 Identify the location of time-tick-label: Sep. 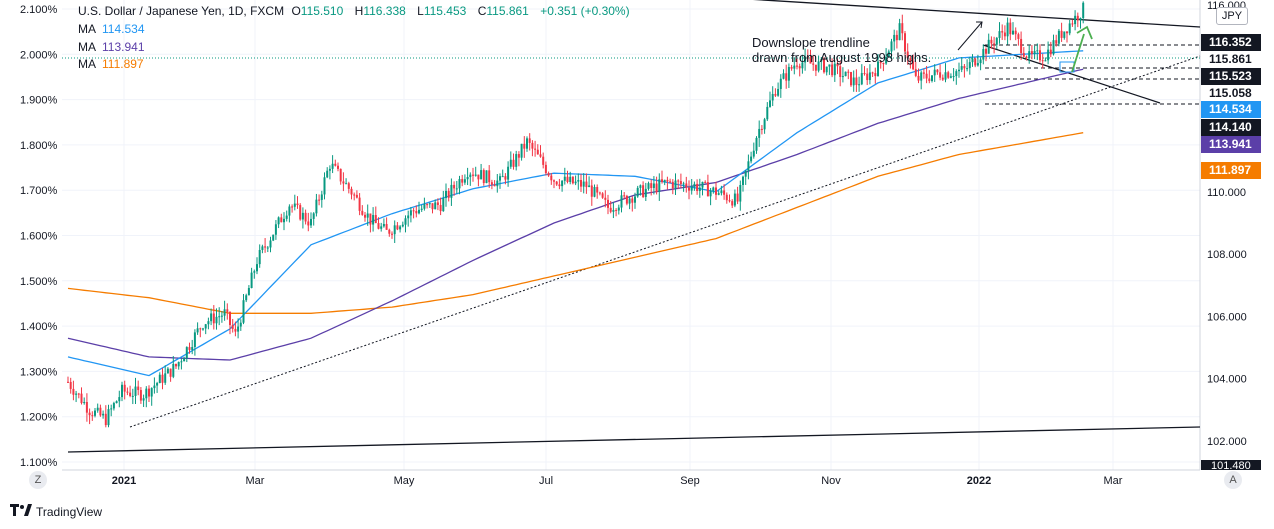
(690, 481).